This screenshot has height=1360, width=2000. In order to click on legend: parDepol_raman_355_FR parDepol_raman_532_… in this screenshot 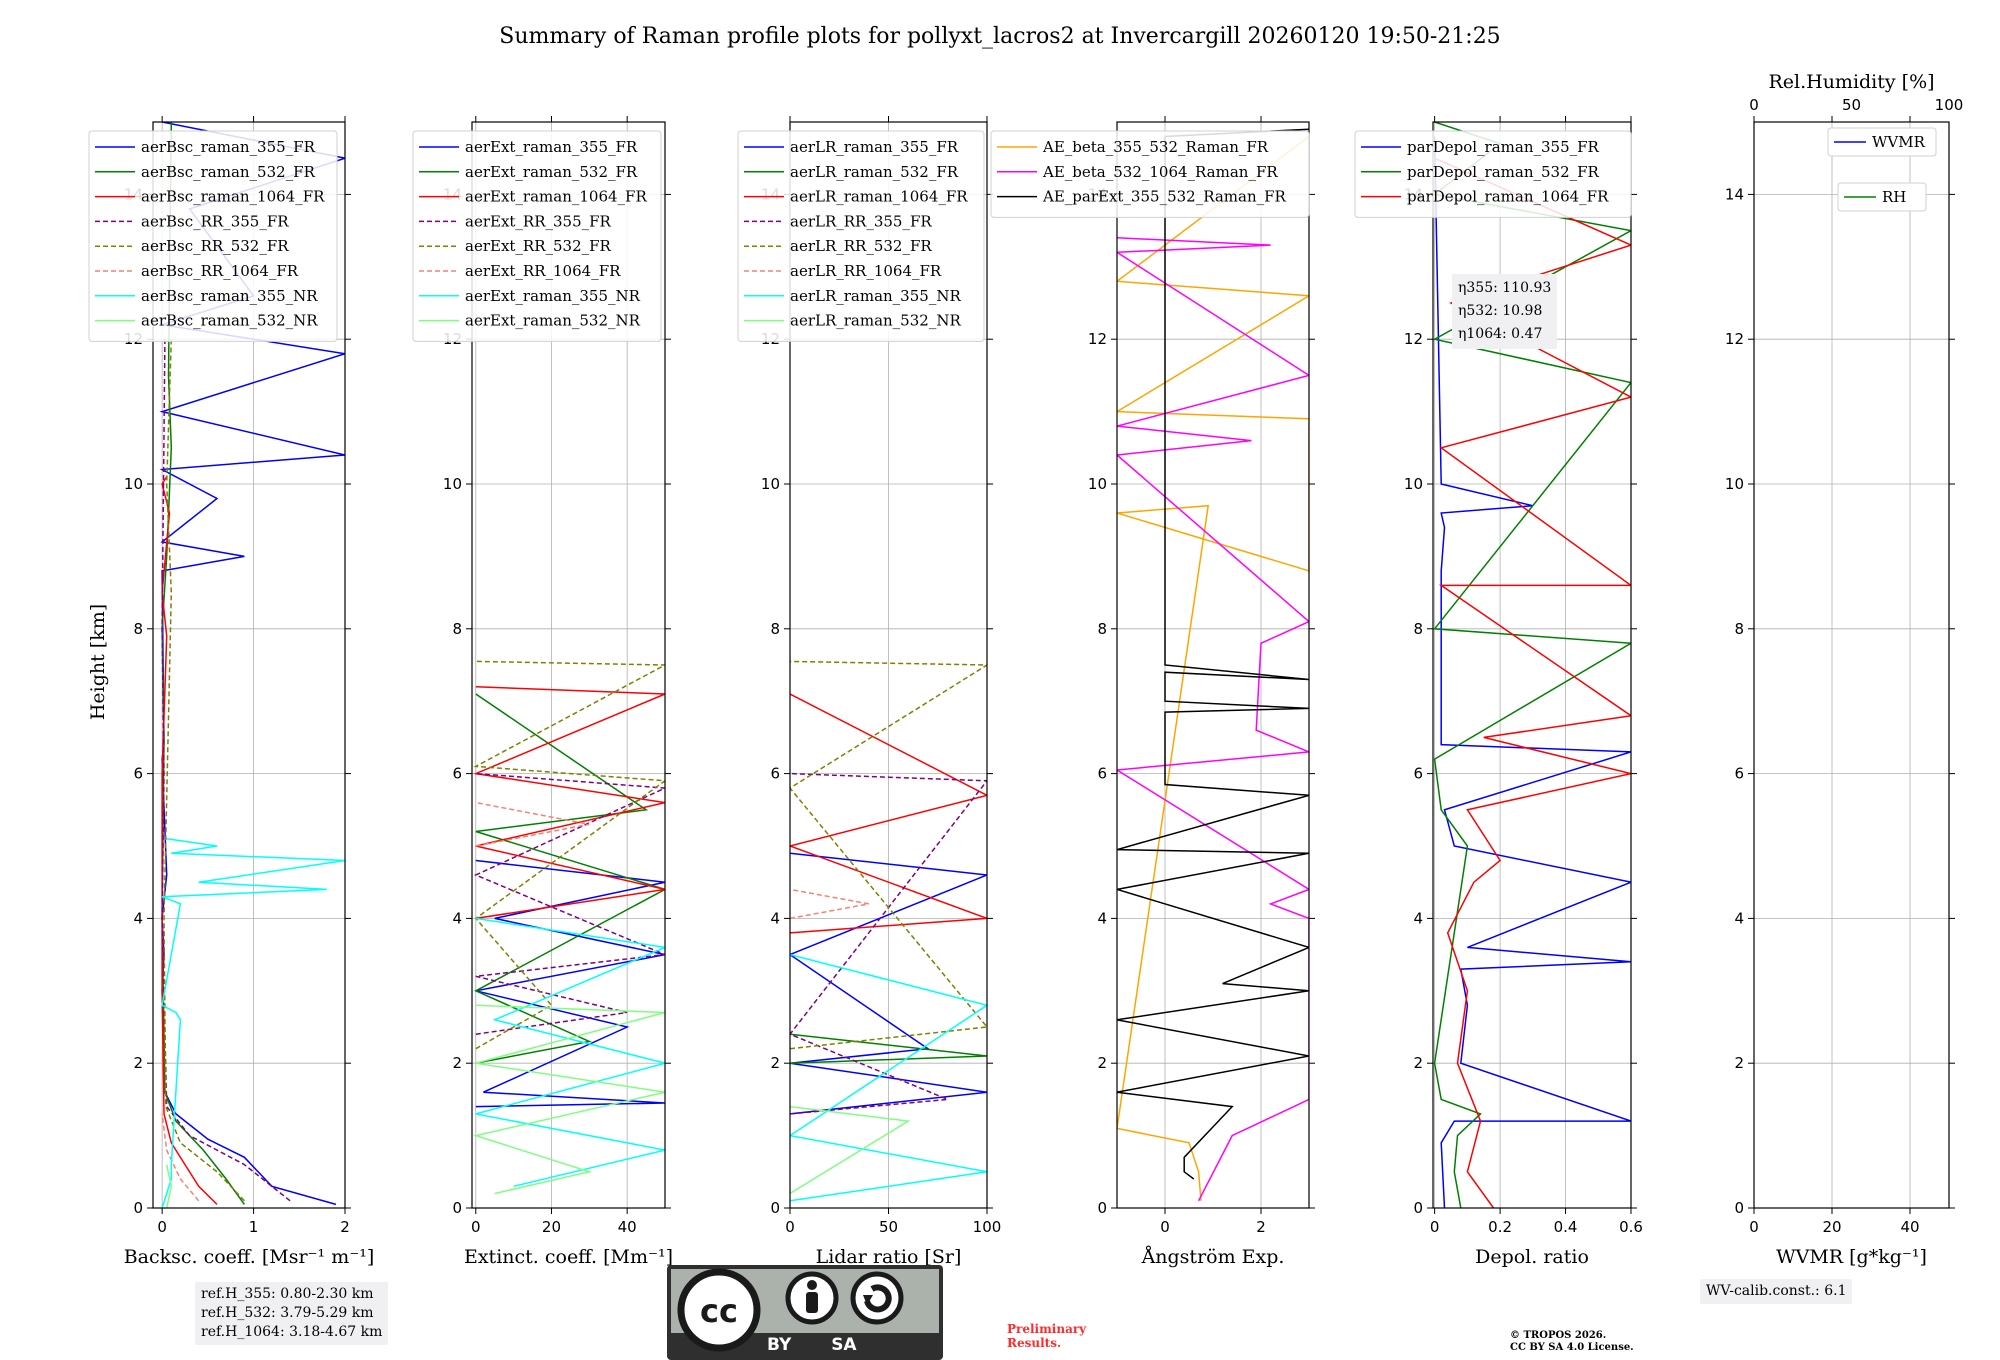, I will do `click(1493, 174)`.